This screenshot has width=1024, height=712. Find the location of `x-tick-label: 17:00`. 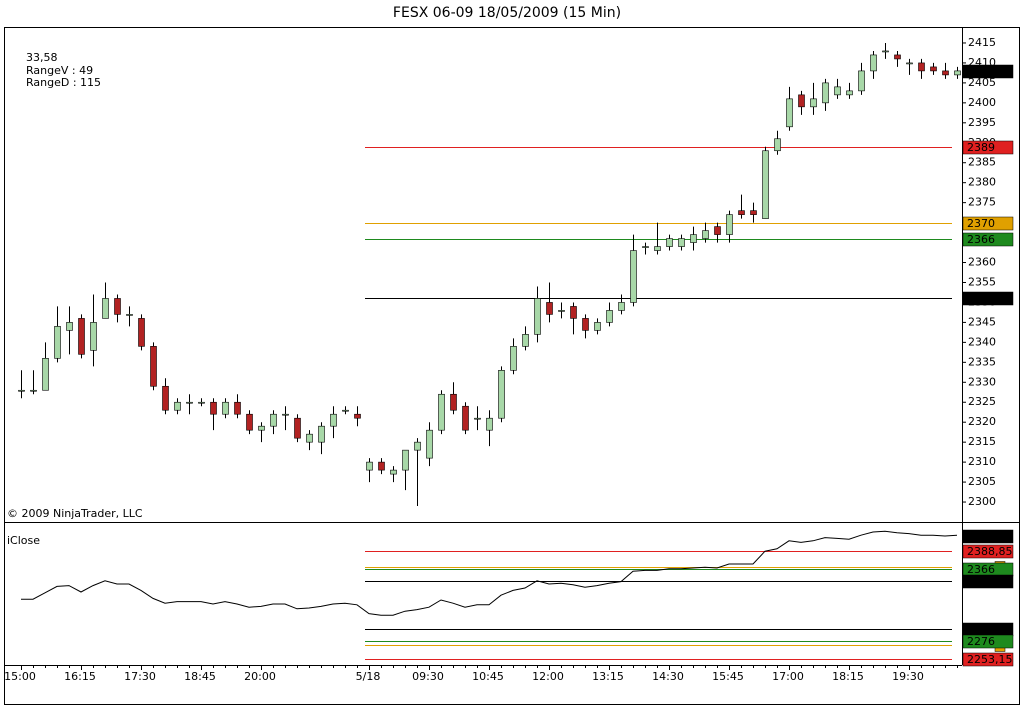

x-tick-label: 17:00 is located at coordinates (788, 676).